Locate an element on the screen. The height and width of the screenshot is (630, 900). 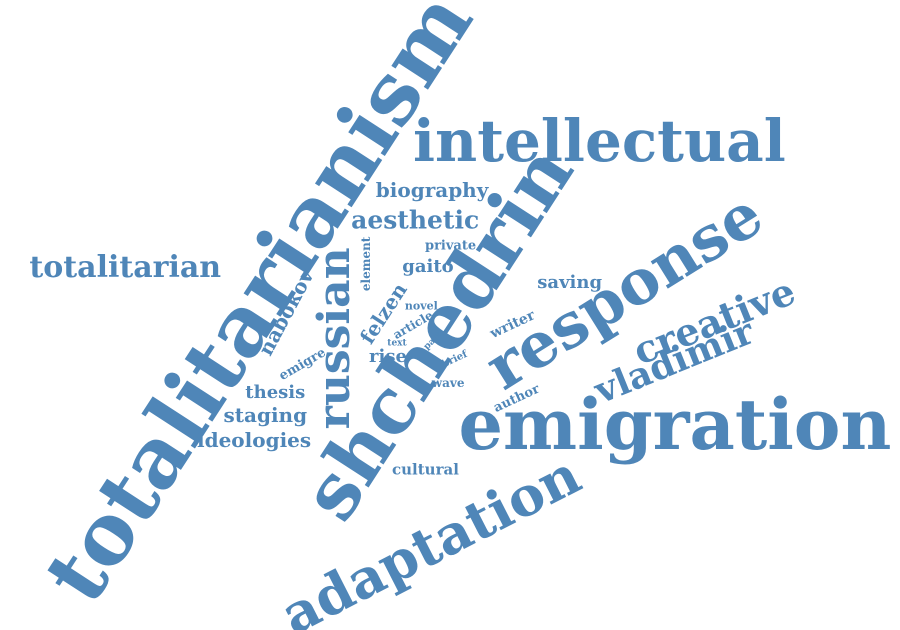
word-staging: staging is located at coordinates (265, 415).